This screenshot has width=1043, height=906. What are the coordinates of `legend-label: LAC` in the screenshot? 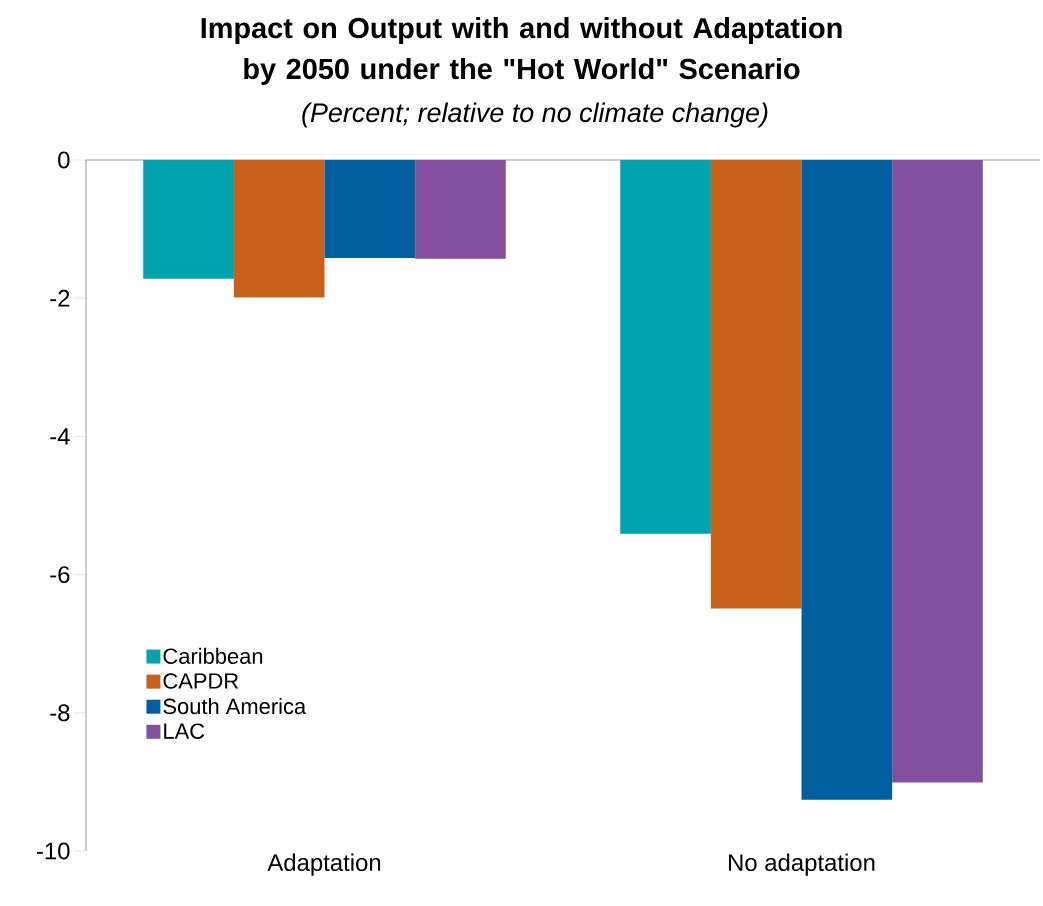 It's located at (184, 731).